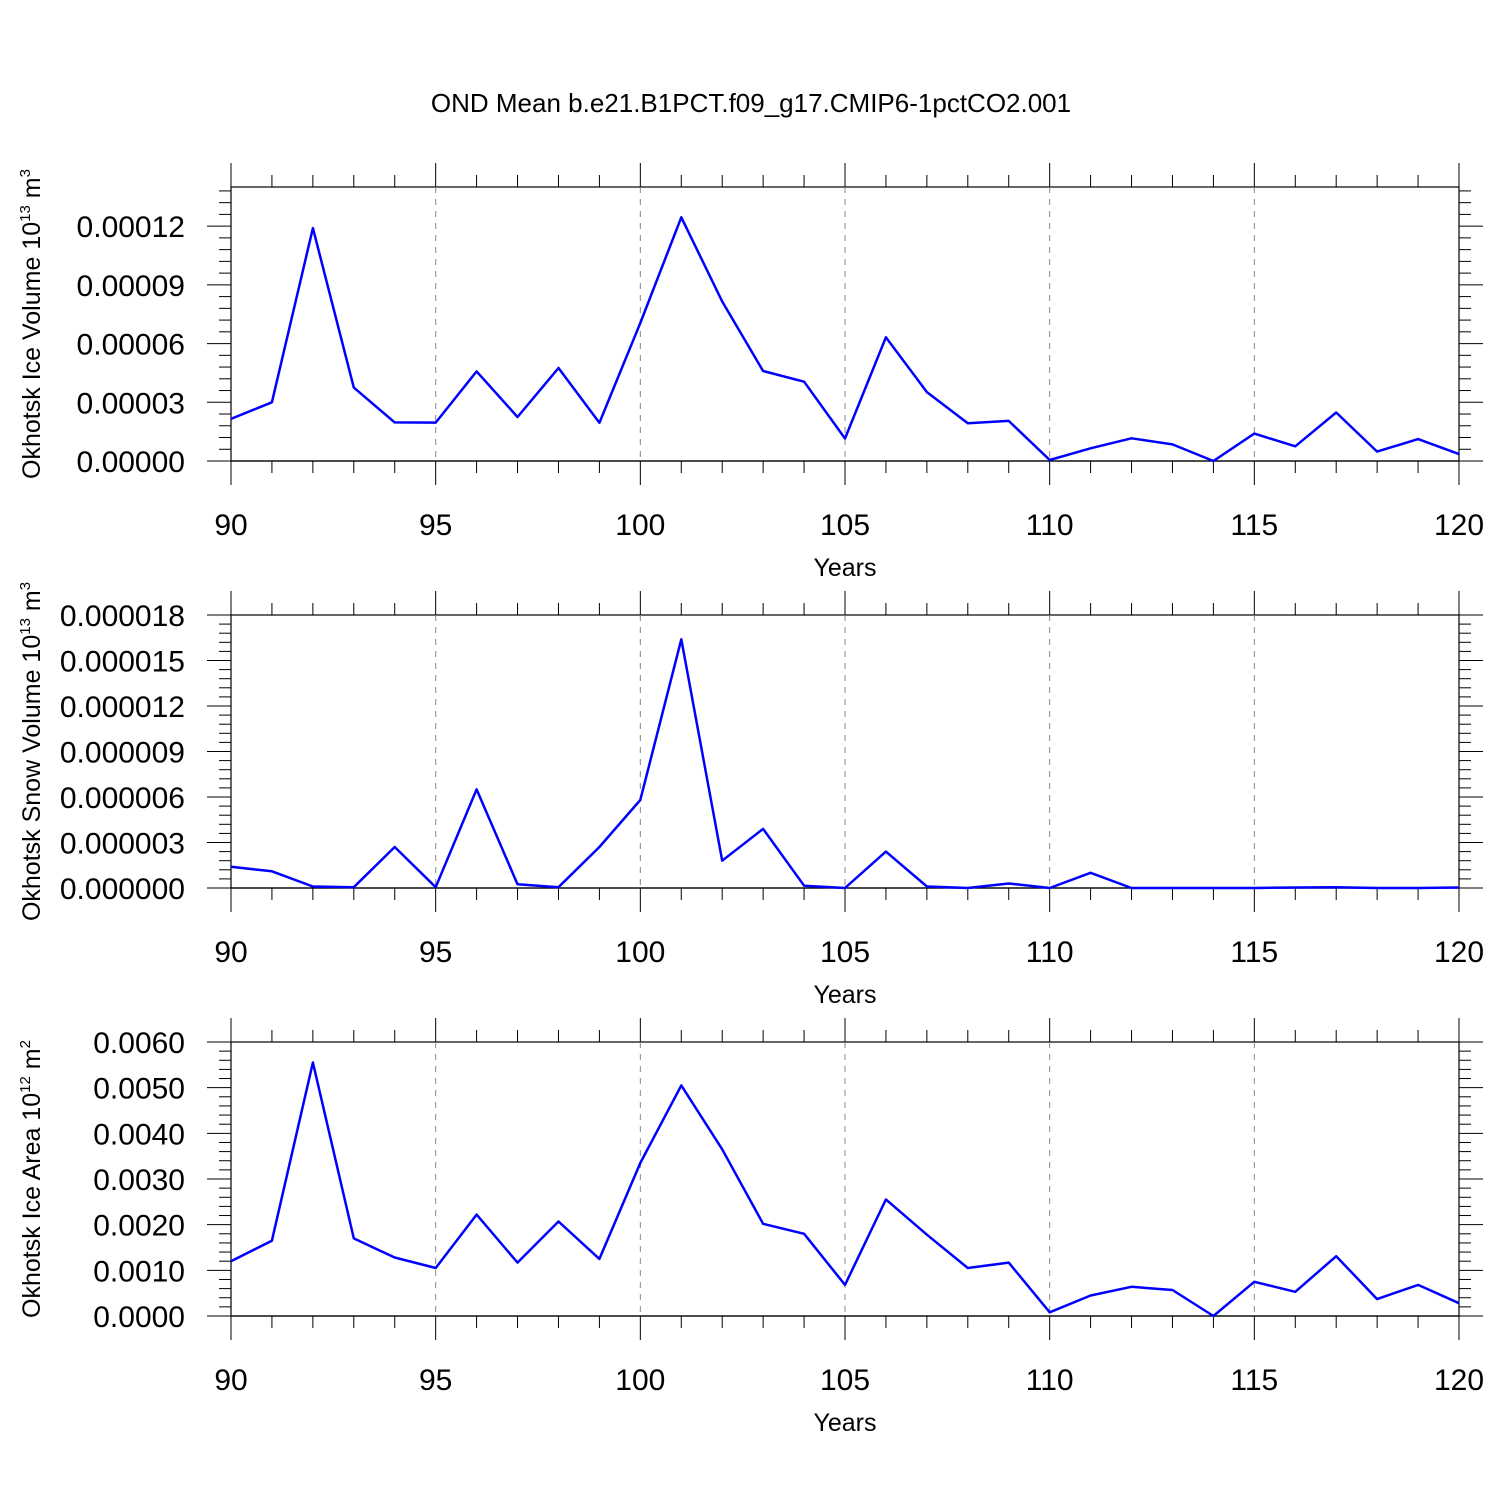 This screenshot has width=1500, height=1500. What do you see at coordinates (131, 403) in the screenshot?
I see `y-tick-label: 0.00003` at bounding box center [131, 403].